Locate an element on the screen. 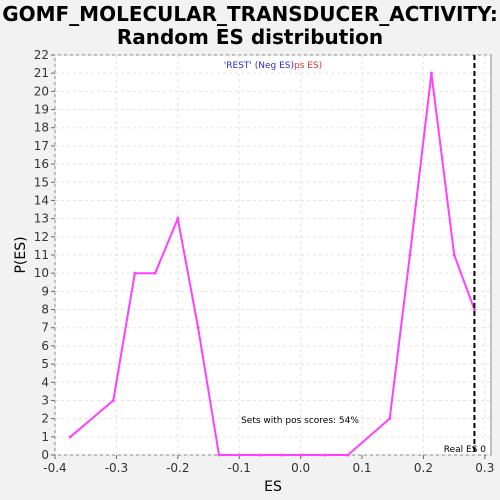 The width and height of the screenshot is (500, 500). y-tick-label: 7 is located at coordinates (45, 328).